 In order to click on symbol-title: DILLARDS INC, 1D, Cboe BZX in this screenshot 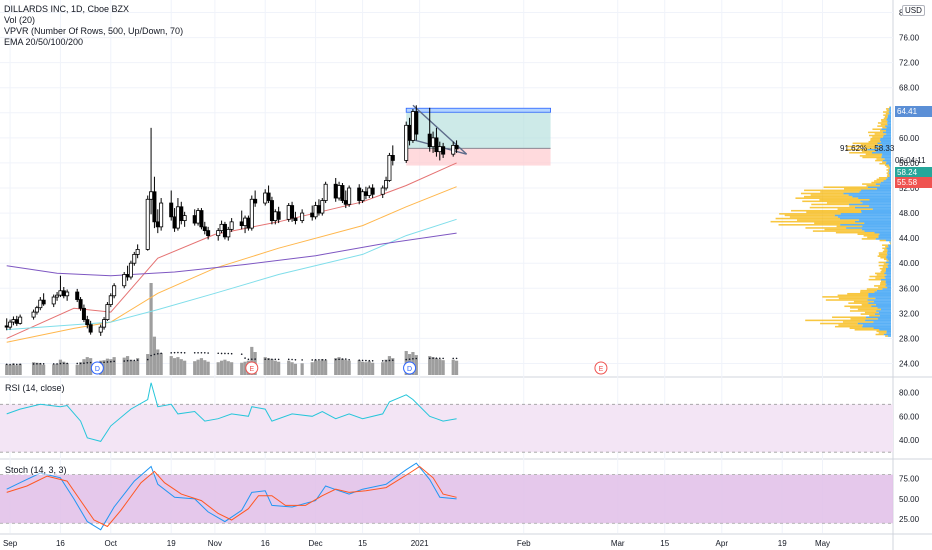, I will do `click(67, 9)`.